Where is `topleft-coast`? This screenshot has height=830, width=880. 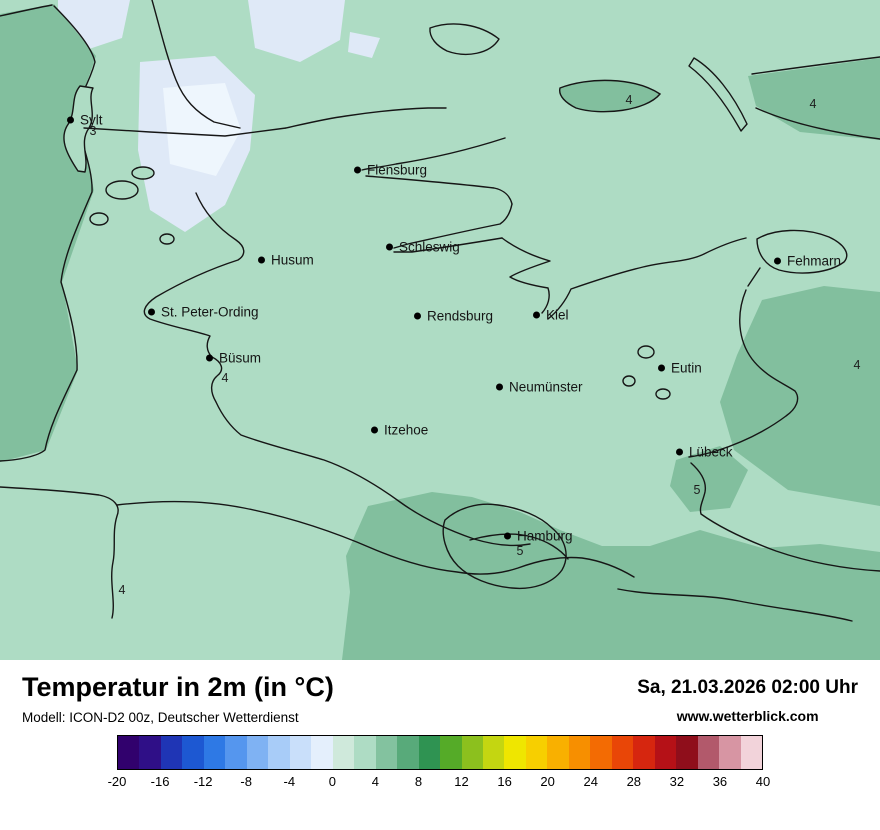 topleft-coast is located at coordinates (26, 10).